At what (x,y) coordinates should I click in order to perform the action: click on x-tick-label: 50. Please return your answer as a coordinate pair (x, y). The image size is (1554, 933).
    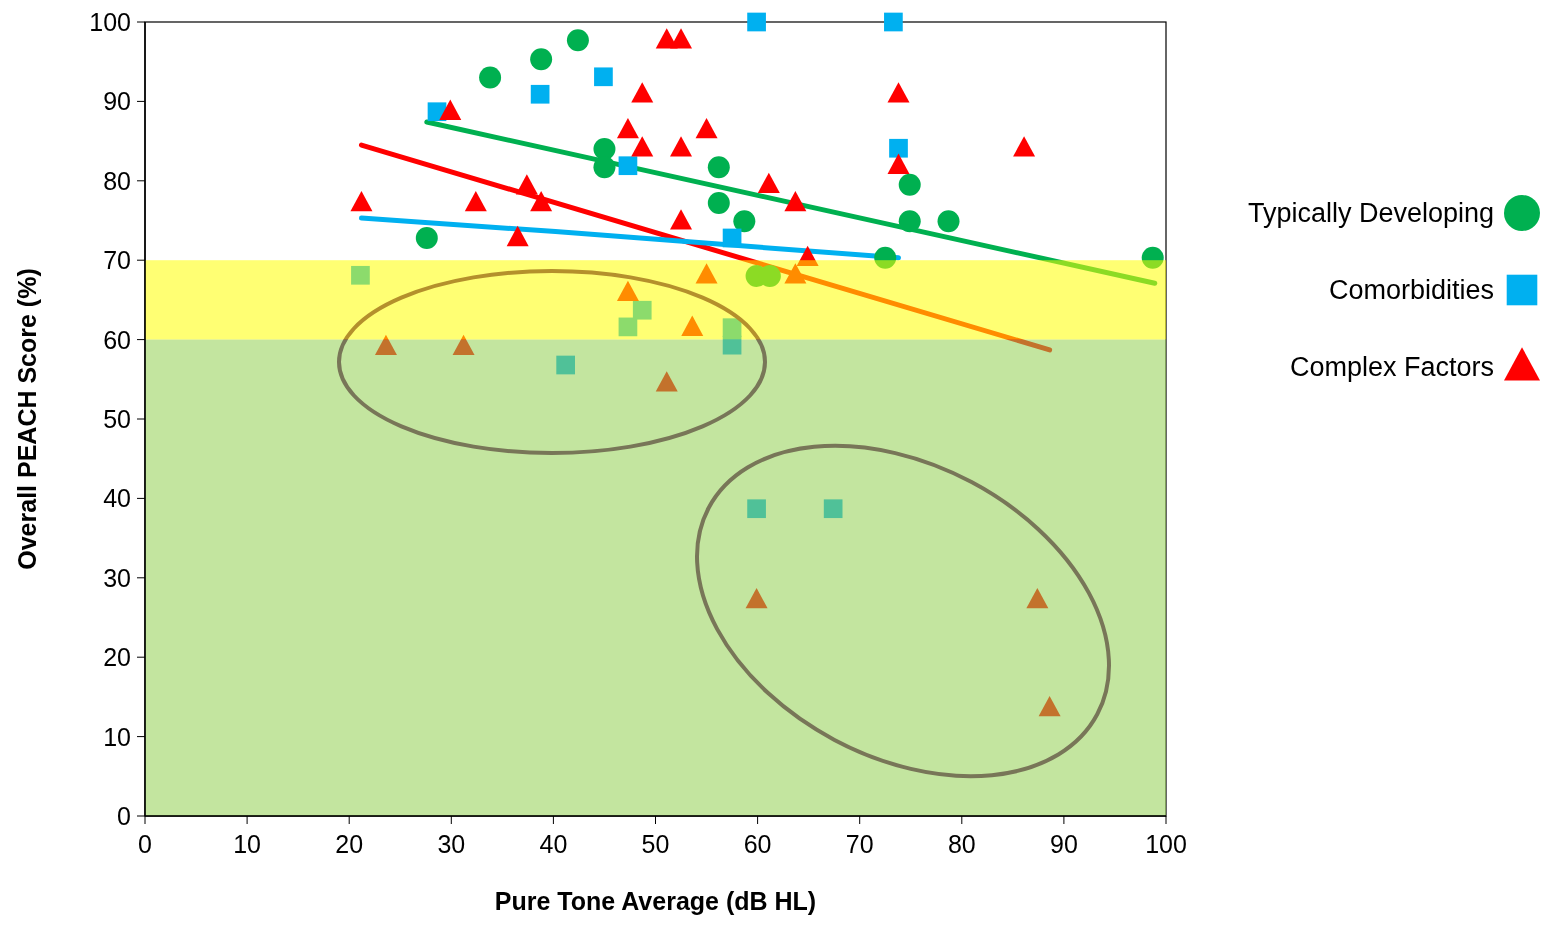
    Looking at the image, I should click on (655, 844).